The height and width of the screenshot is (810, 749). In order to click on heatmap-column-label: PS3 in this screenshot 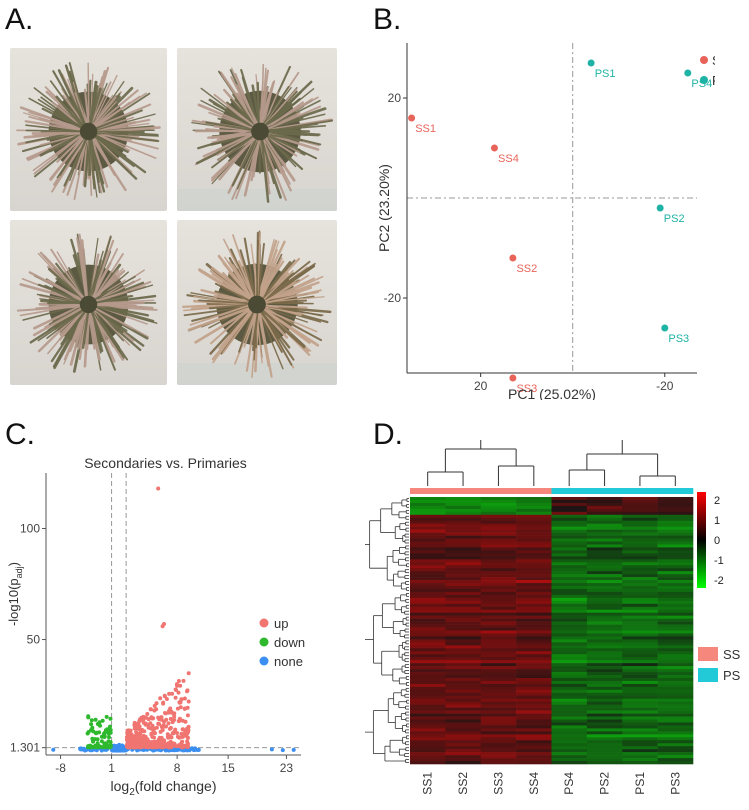, I will do `click(675, 783)`.